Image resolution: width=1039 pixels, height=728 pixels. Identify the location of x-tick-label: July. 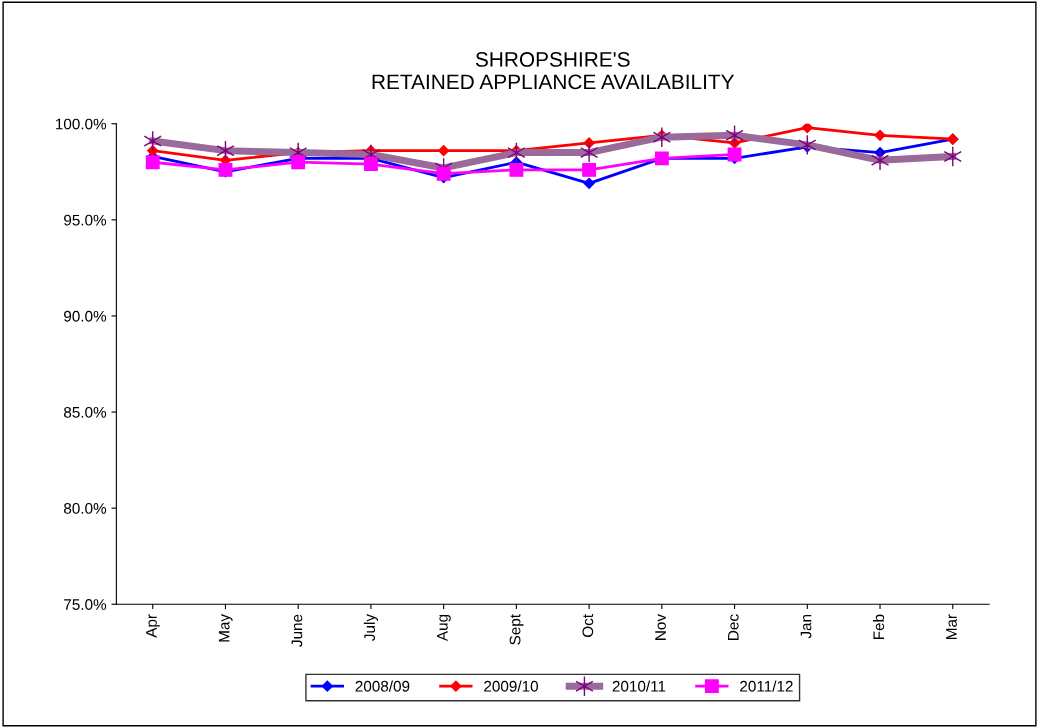
(371, 627).